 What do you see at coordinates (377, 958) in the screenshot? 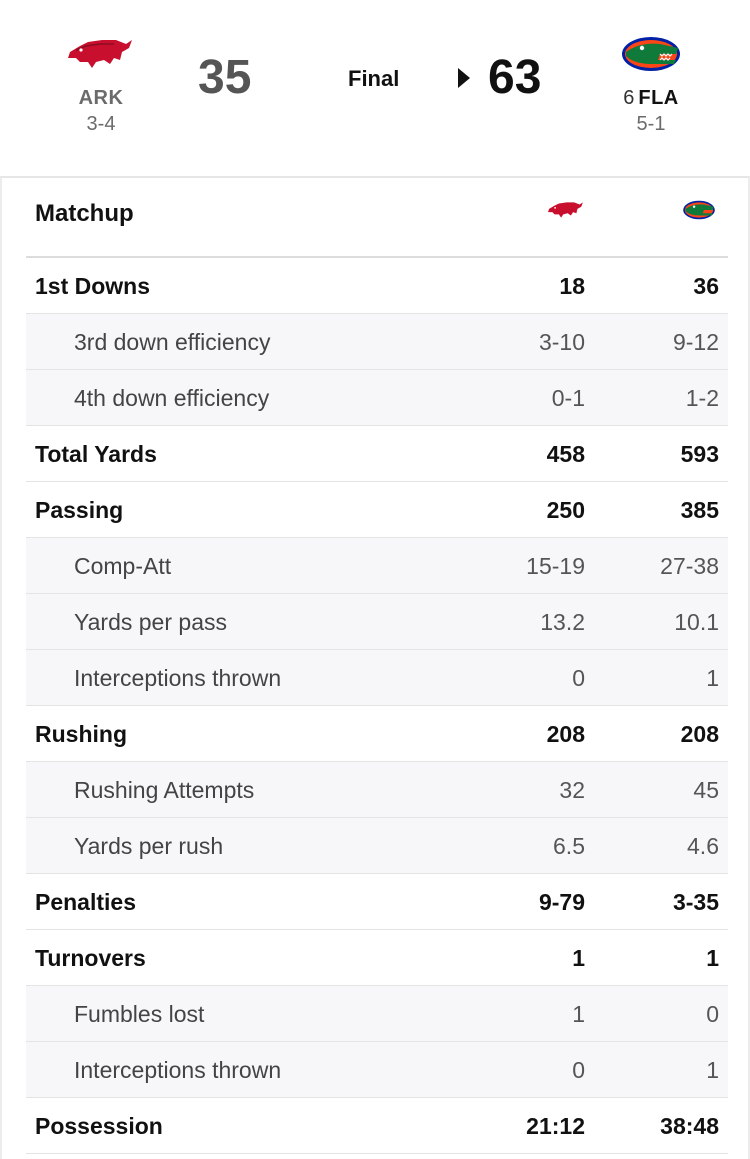
I see `stat-row: Turnovers 1 1` at bounding box center [377, 958].